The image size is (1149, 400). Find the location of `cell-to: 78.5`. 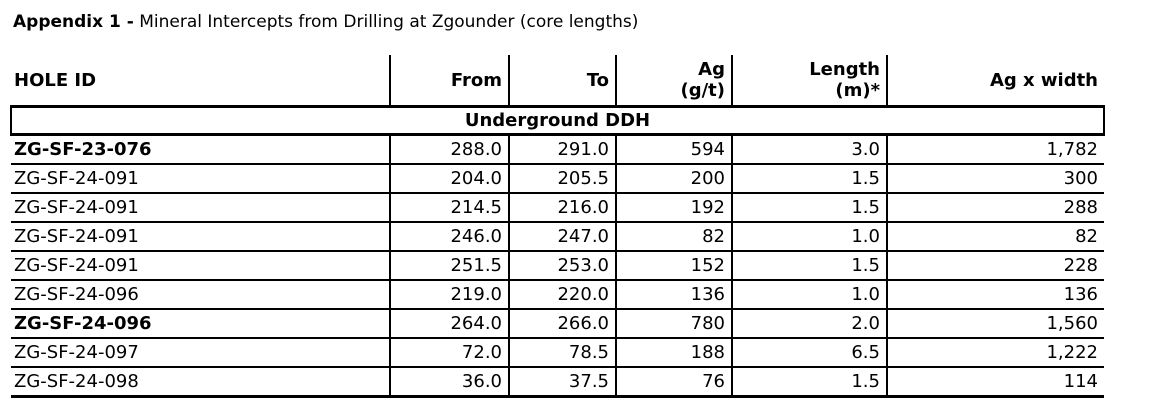

cell-to: 78.5 is located at coordinates (563, 353).